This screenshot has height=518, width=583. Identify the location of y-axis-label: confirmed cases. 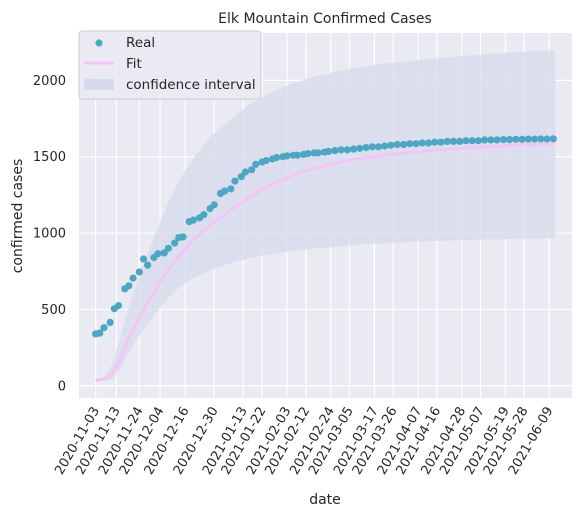
(18, 216).